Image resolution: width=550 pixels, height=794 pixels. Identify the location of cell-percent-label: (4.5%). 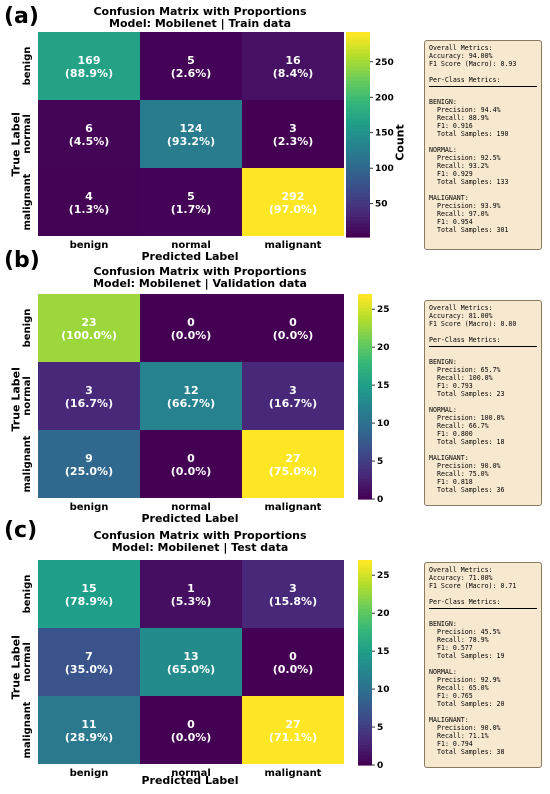
(89, 141).